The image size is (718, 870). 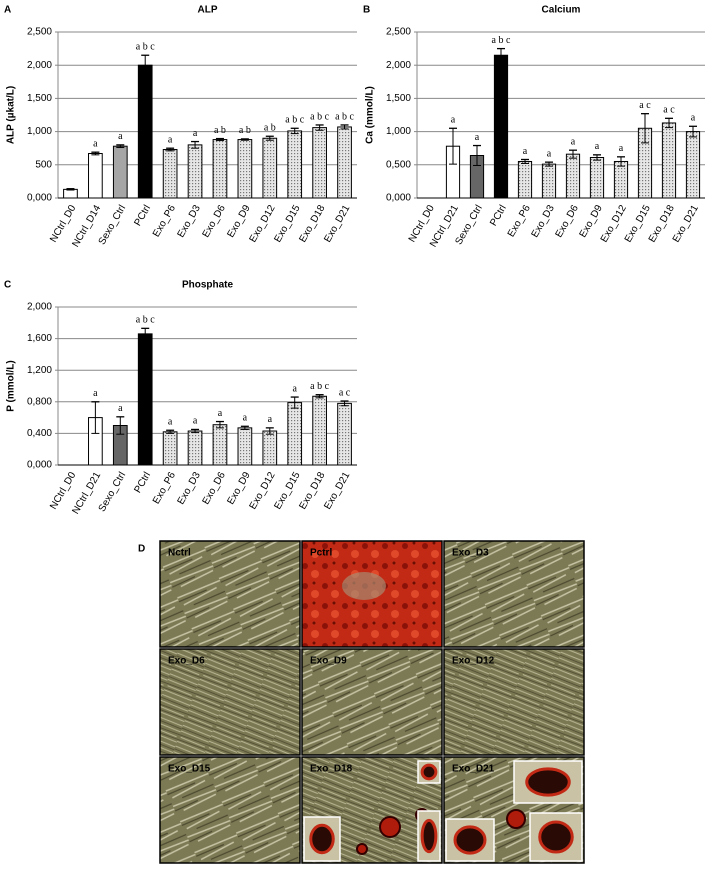 I want to click on x-tick-label: Exo_D3, so click(x=190, y=221).